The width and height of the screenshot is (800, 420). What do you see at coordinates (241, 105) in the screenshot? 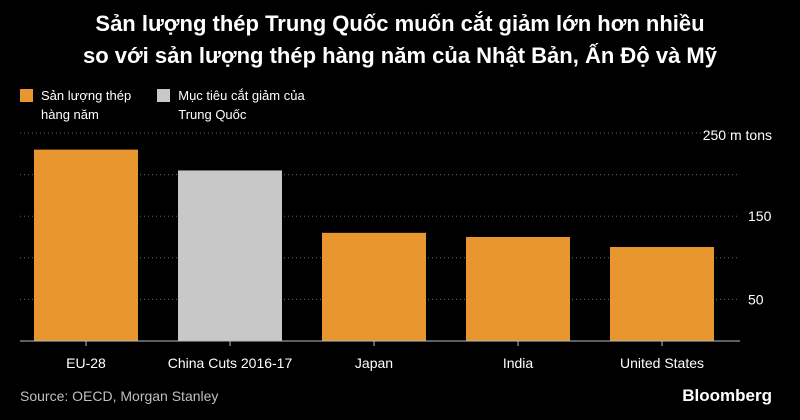
I see `legend-label-china-target: Mục tiêu cắt giảm của Trung Quốc` at bounding box center [241, 105].